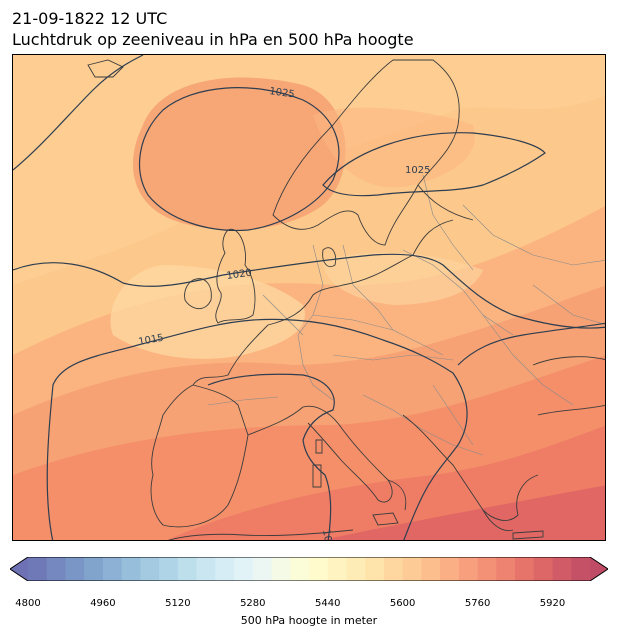 Image resolution: width=618 pixels, height=639 pixels. What do you see at coordinates (90, 18) in the screenshot?
I see `map-datetime: 21-09-1822 12 UTC` at bounding box center [90, 18].